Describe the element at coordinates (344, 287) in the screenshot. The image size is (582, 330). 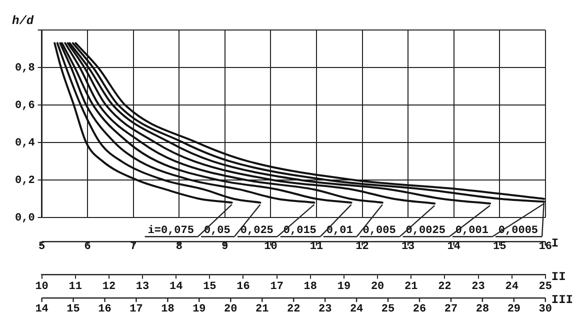
I see `x2-tick-label: 19` at that location.